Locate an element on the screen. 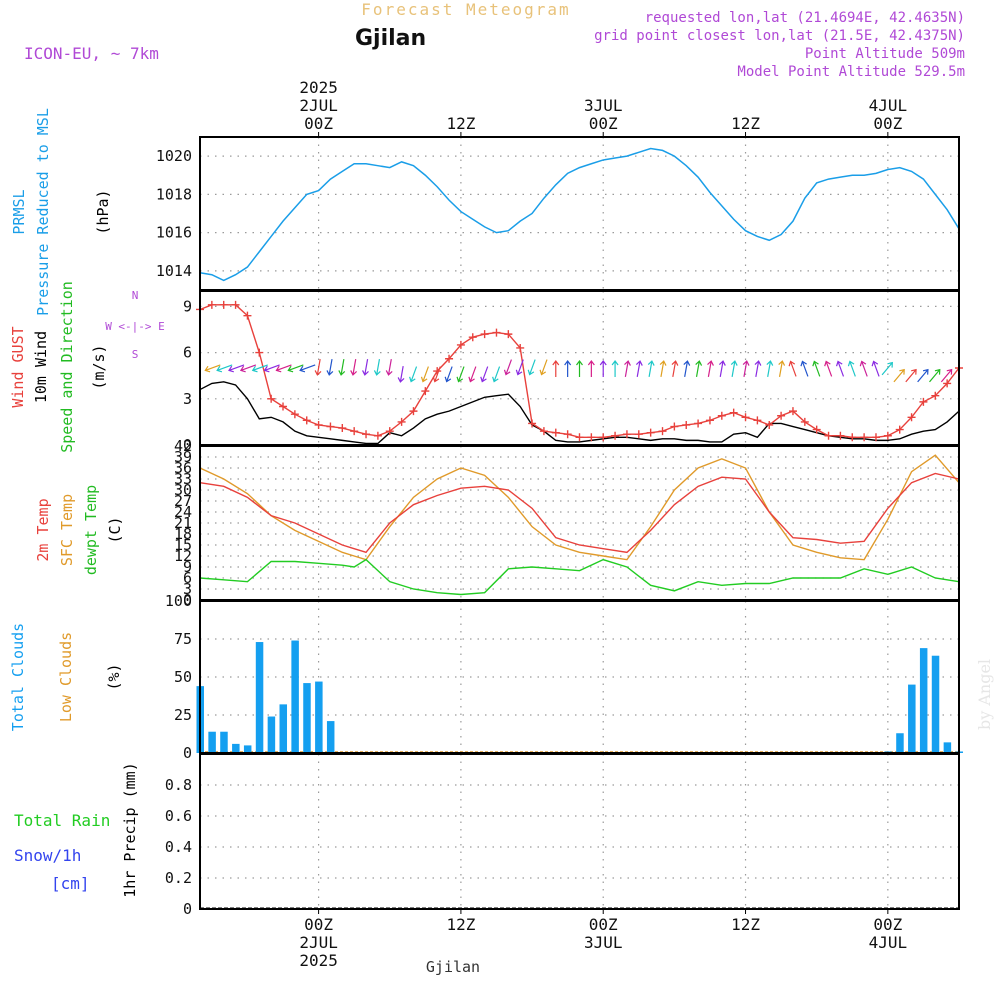 This screenshot has width=1000, height=1000. x-tick-label-top: 3JUL is located at coordinates (603, 105).